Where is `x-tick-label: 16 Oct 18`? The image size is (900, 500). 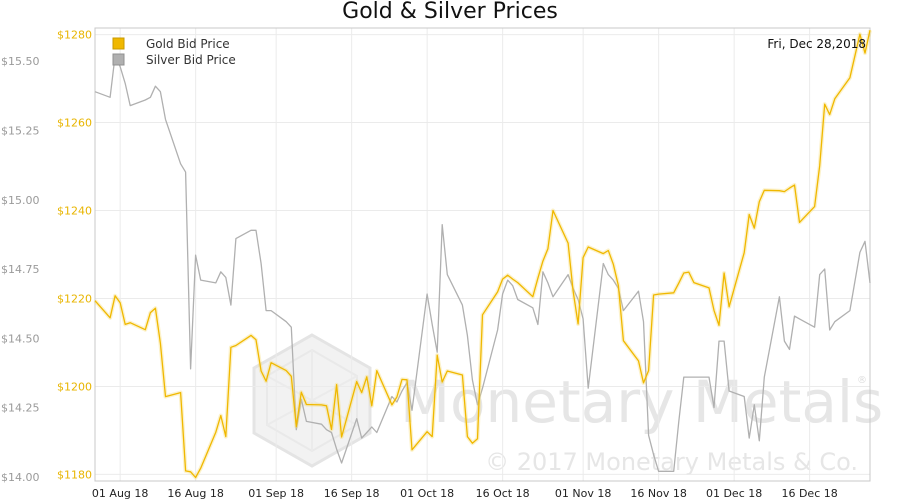
x-tick-label: 16 Oct 18 is located at coordinates (503, 493).